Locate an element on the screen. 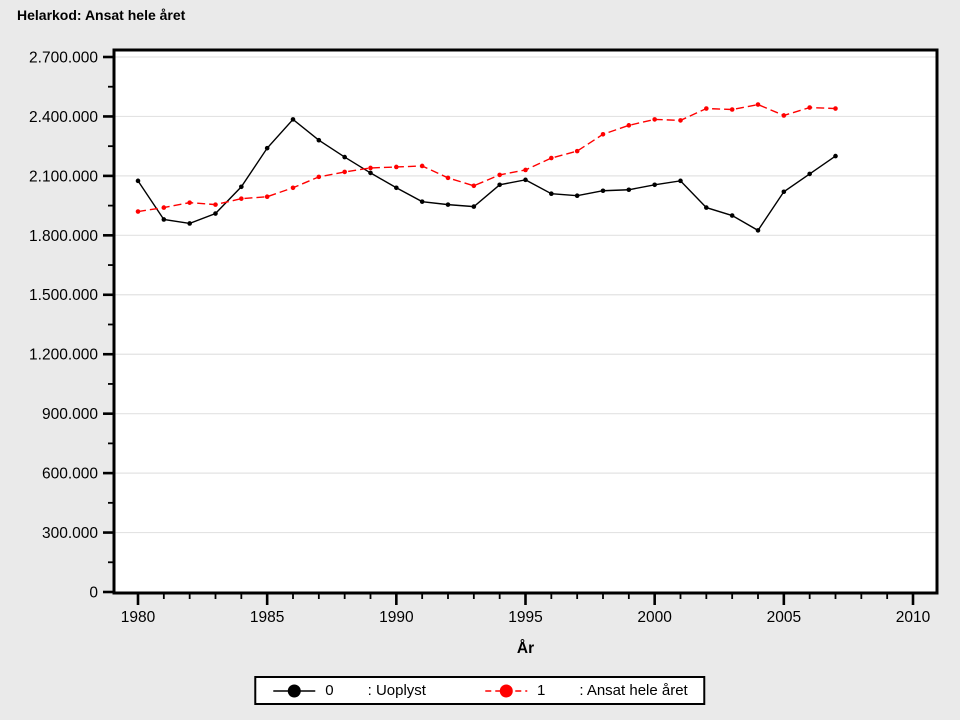 The height and width of the screenshot is (720, 960). data-point-0-1986 is located at coordinates (293, 119).